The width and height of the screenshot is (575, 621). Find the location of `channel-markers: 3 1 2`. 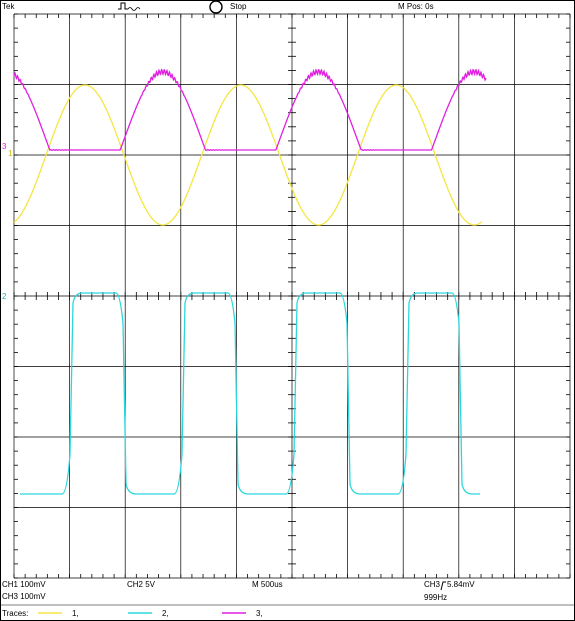

channel-markers: 3 1 2 is located at coordinates (7, 221).